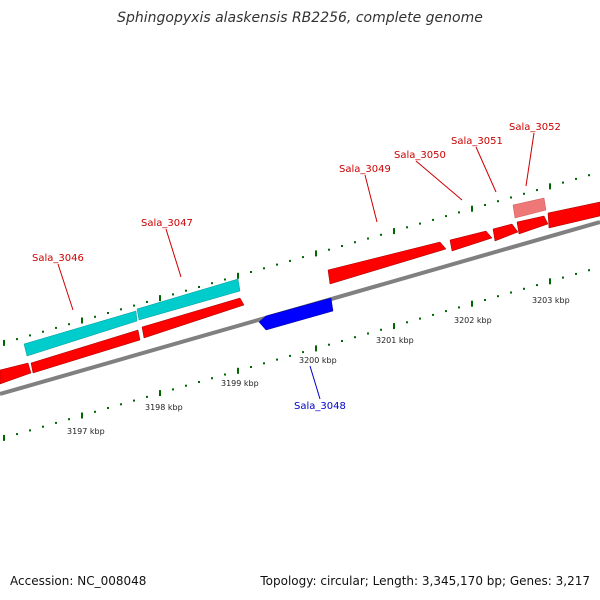 The image size is (600, 600). What do you see at coordinates (58, 258) in the screenshot?
I see `label-sala-3046: Sala_3046` at bounding box center [58, 258].